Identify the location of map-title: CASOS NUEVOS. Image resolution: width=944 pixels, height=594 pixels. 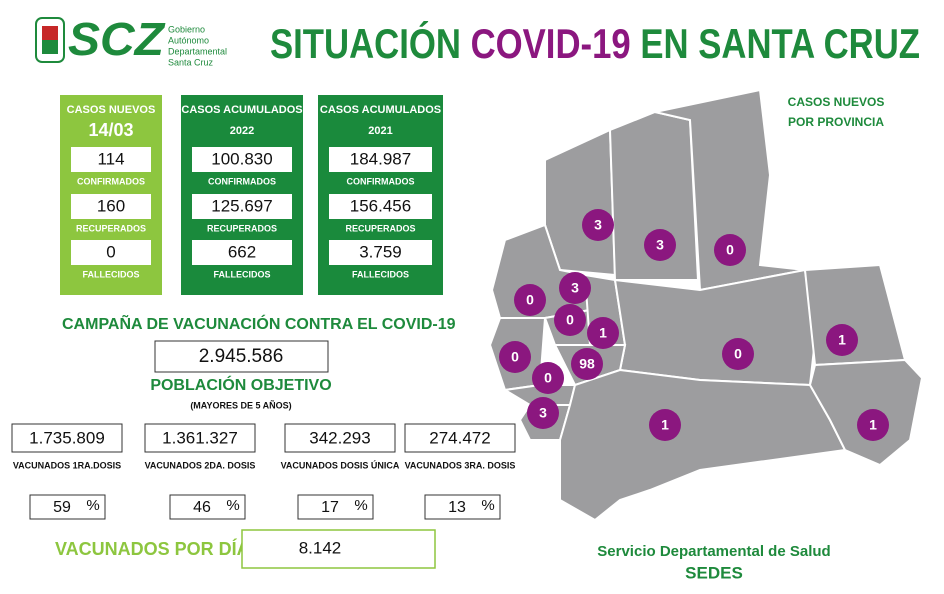
(836, 102).